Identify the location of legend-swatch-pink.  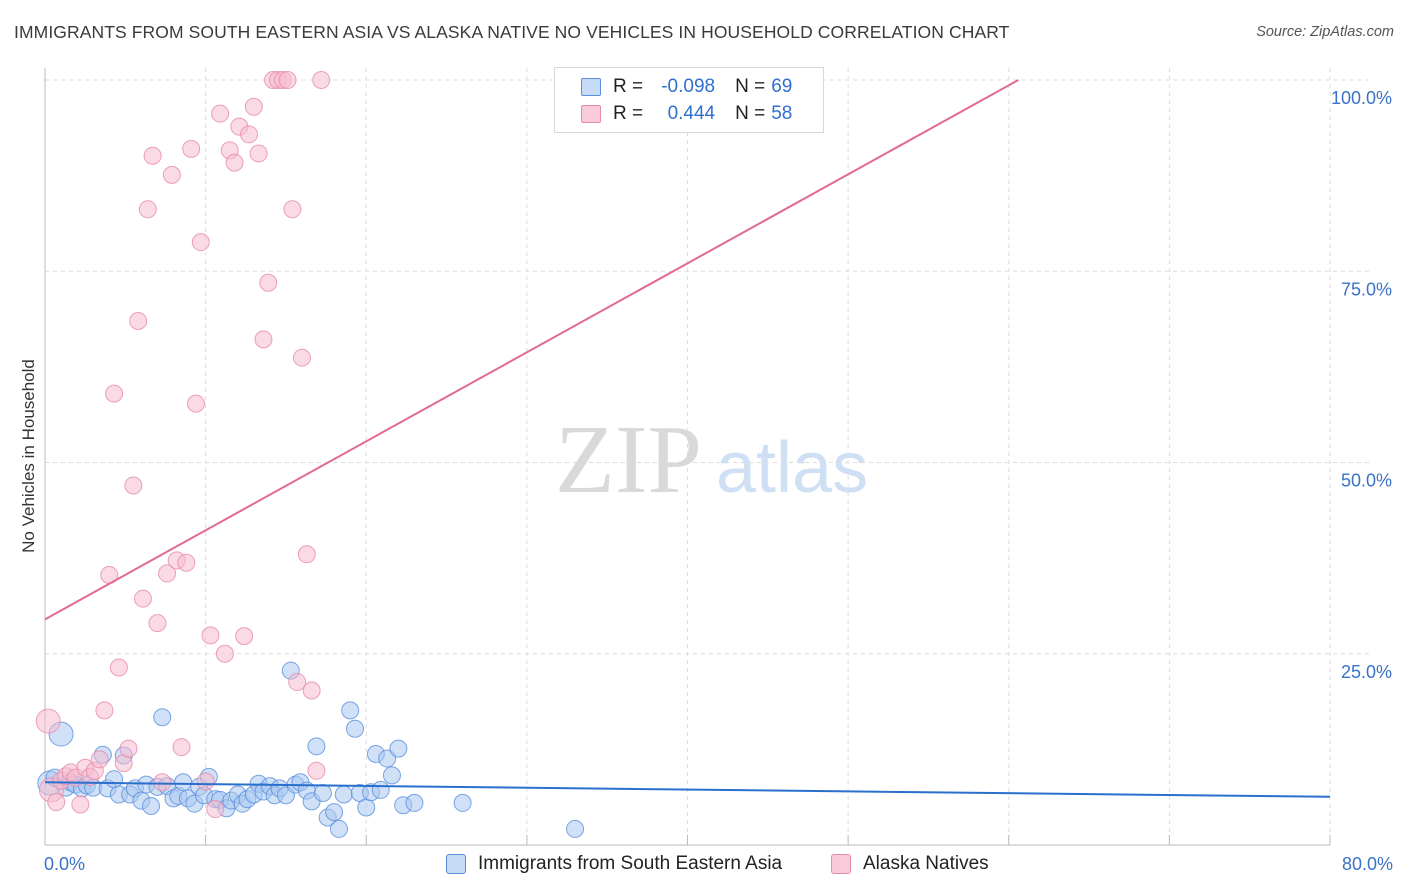
(591, 114).